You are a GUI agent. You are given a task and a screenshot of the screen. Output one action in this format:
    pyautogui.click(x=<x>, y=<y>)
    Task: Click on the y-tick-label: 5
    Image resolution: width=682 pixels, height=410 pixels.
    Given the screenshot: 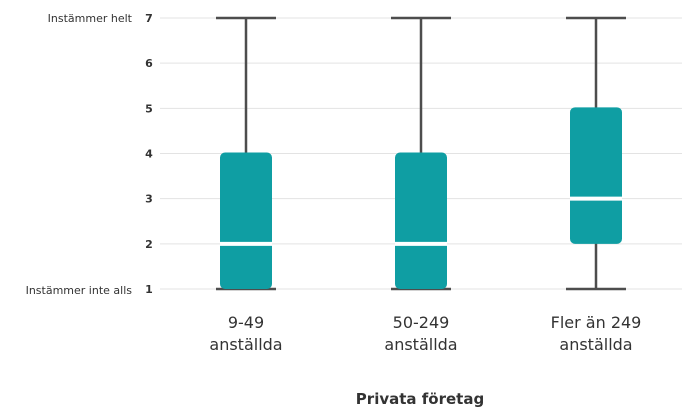 What is the action you would take?
    pyautogui.click(x=149, y=108)
    